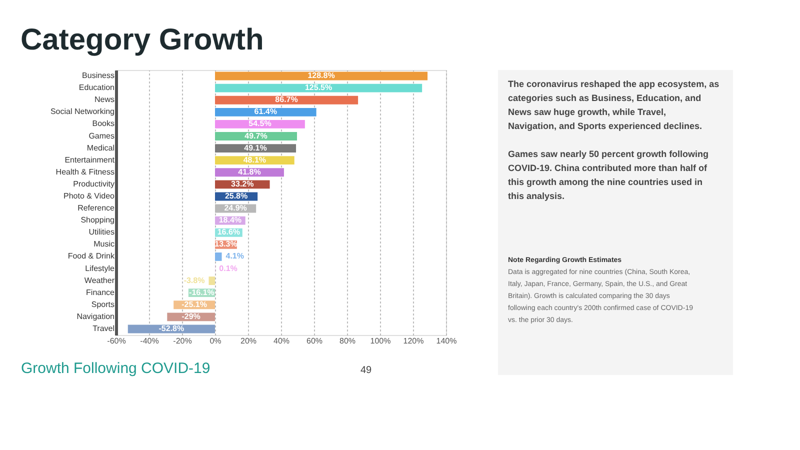  I want to click on y-tick-label: News, so click(104, 99).